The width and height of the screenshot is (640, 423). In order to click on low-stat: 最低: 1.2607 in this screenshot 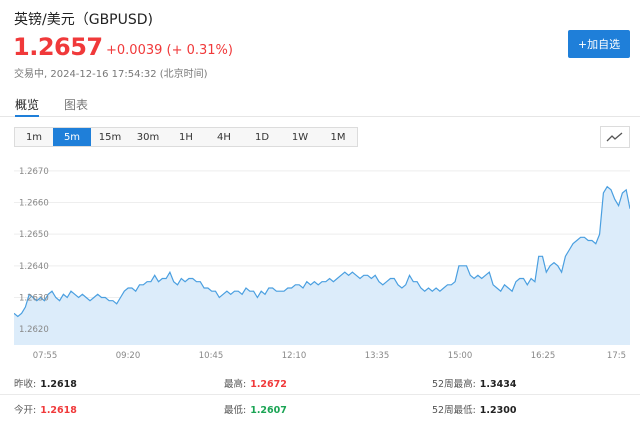, I will do `click(255, 409)`.